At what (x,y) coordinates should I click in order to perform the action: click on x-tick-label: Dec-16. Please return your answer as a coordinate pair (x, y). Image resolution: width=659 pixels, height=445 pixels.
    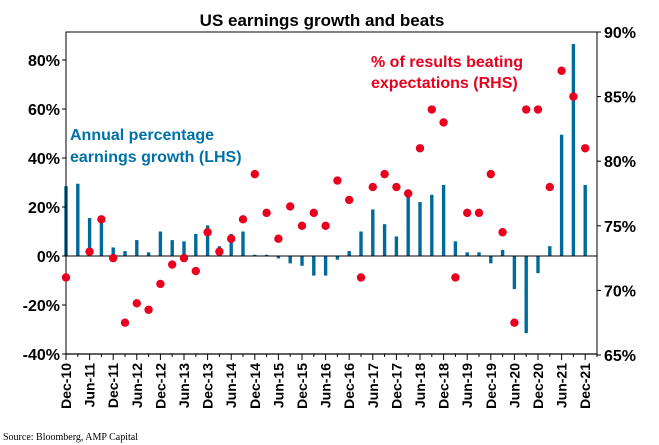
    Looking at the image, I should click on (349, 386).